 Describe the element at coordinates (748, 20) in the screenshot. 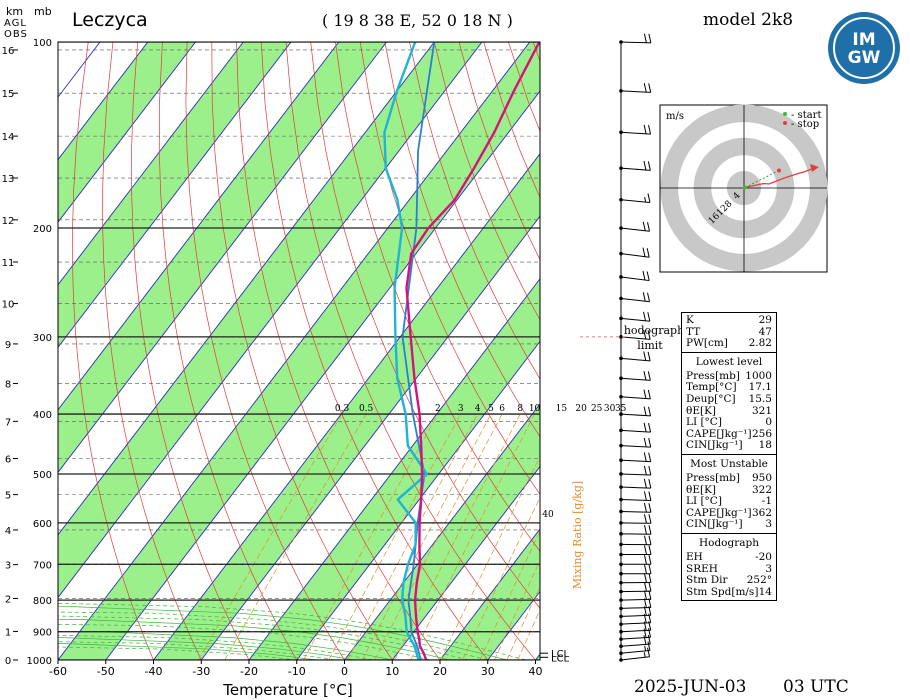

I see `model-name: model 2k8` at that location.